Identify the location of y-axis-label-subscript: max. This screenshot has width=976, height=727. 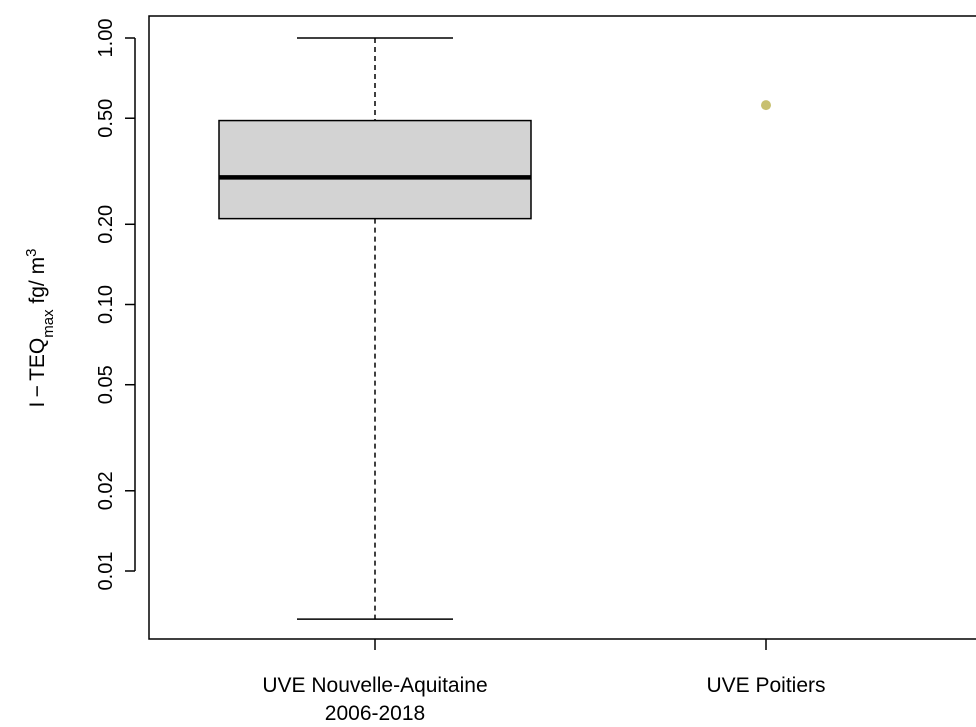
(48, 323).